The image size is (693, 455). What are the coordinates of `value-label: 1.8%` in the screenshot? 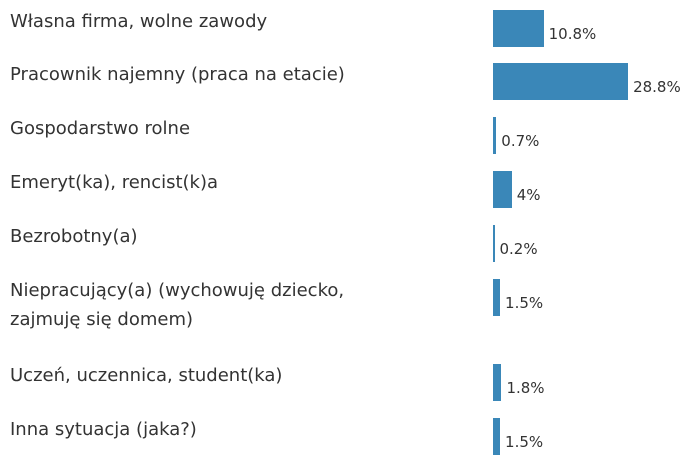 It's located at (525, 388).